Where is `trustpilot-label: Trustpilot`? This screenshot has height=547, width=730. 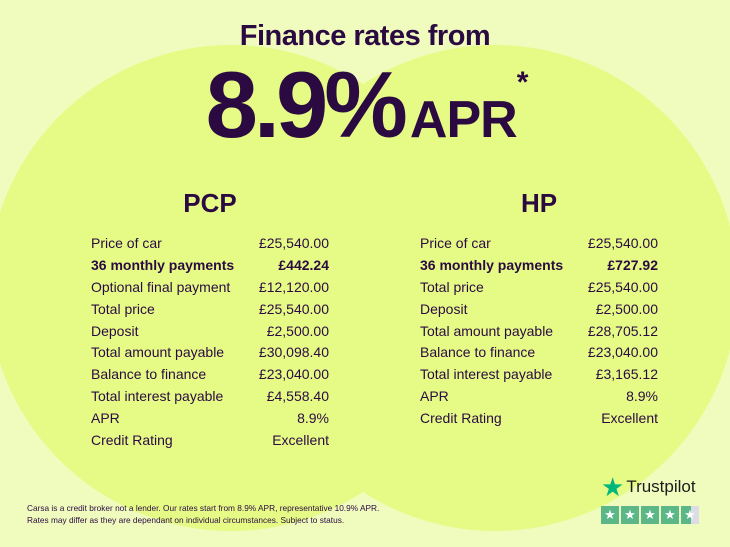
trustpilot-label: Trustpilot is located at coordinates (661, 486).